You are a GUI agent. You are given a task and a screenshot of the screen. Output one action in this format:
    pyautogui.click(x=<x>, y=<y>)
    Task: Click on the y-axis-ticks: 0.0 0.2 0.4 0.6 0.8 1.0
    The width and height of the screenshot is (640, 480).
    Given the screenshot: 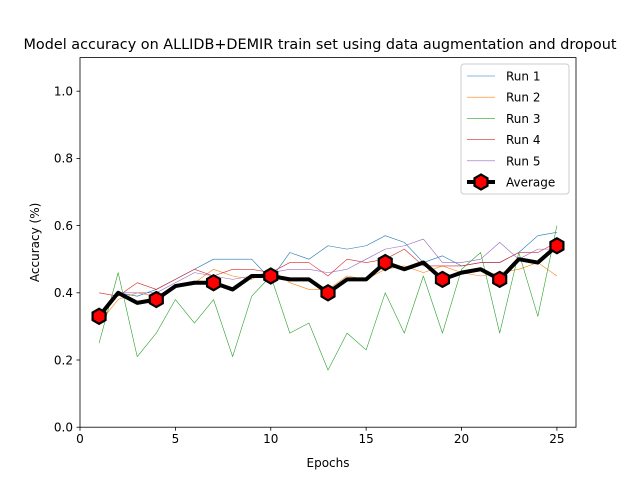 What is the action you would take?
    pyautogui.click(x=67, y=260)
    